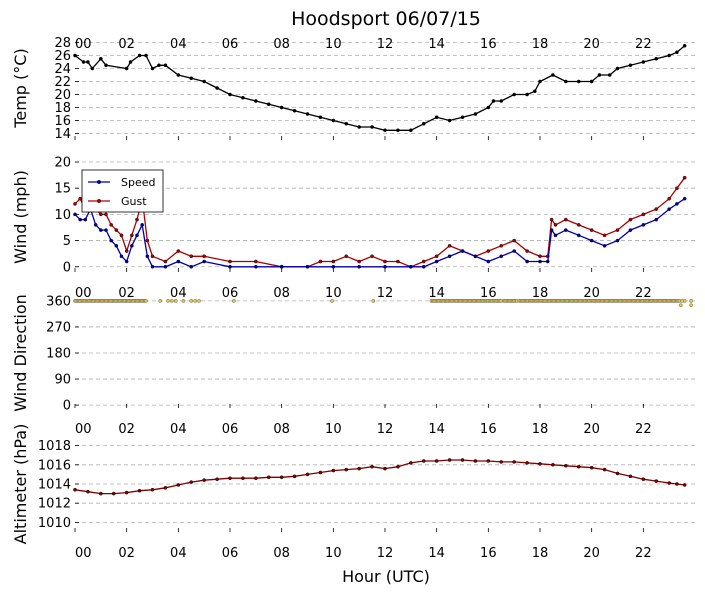  I want to click on legend-label-gust: Gust, so click(134, 201).